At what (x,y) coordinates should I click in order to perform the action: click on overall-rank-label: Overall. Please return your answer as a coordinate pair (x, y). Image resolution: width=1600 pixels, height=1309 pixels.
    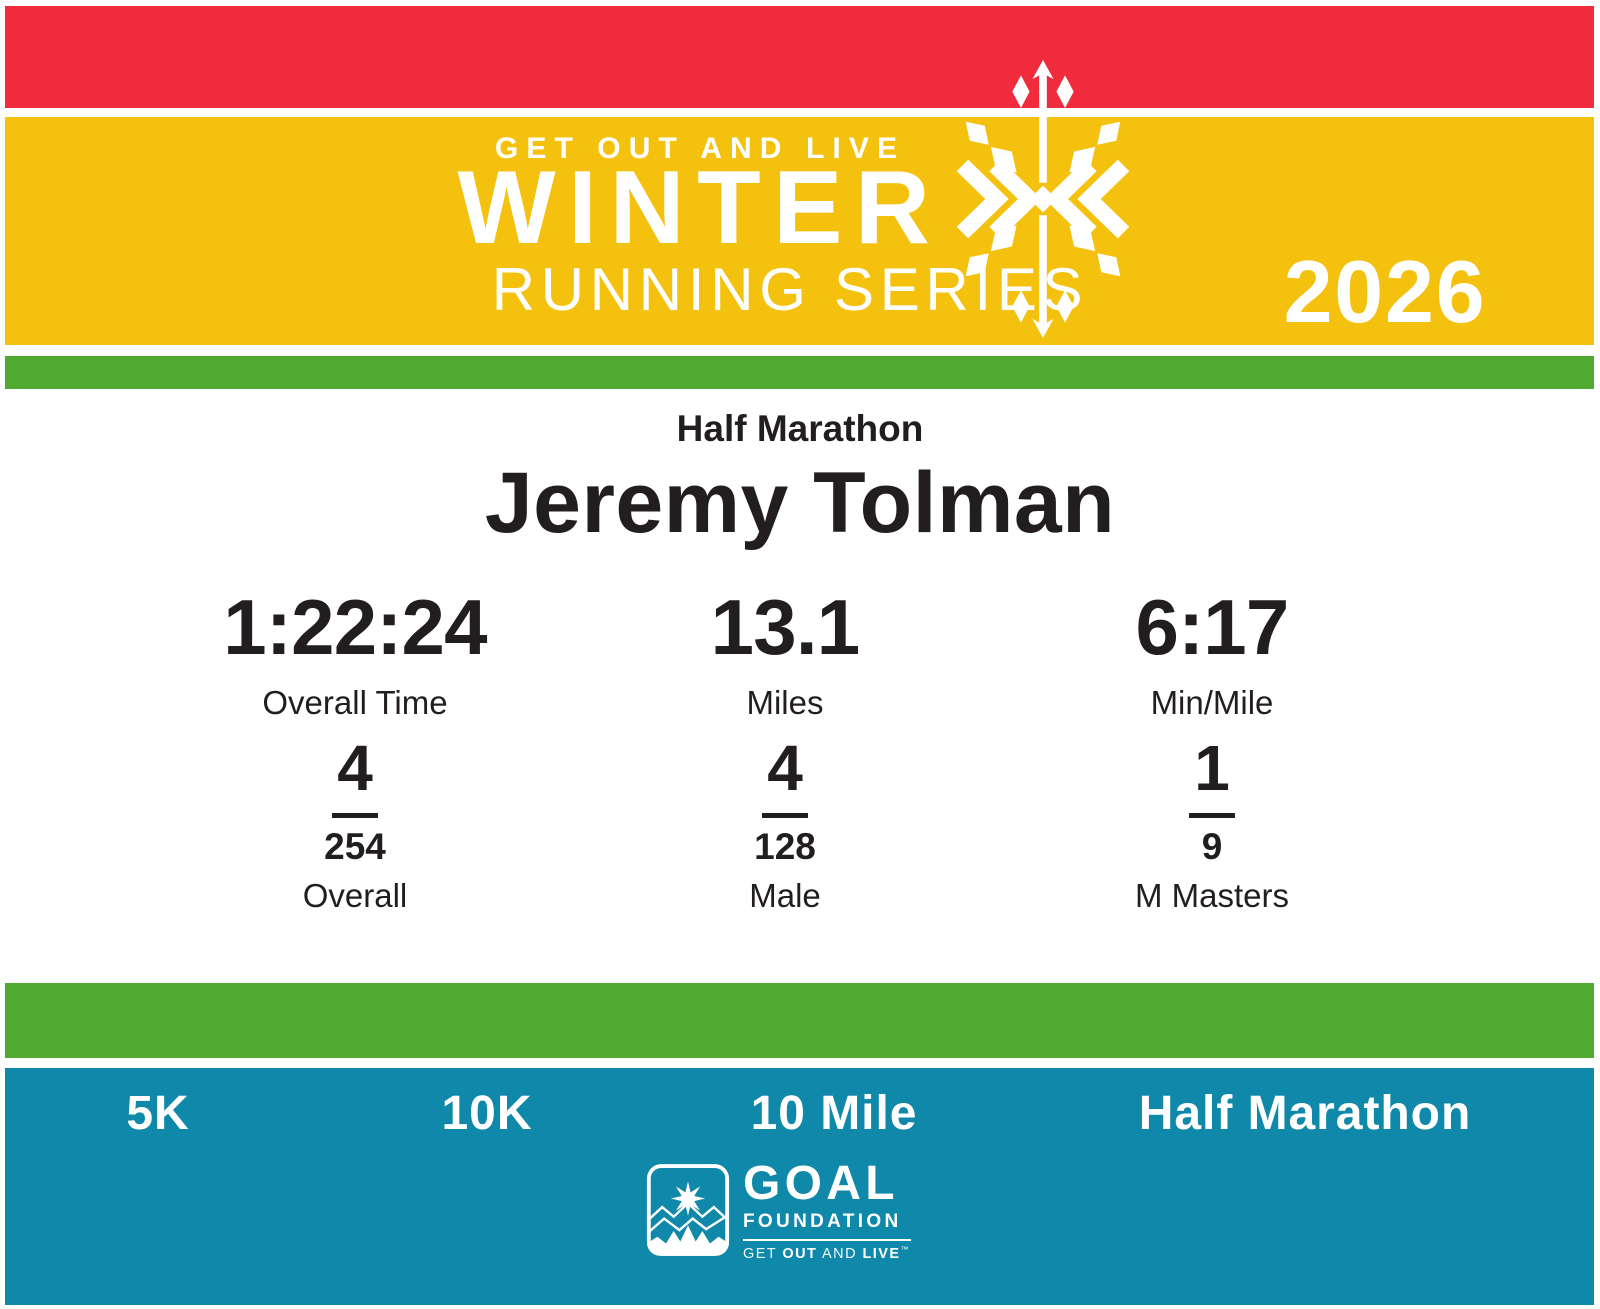
    Looking at the image, I should click on (355, 895).